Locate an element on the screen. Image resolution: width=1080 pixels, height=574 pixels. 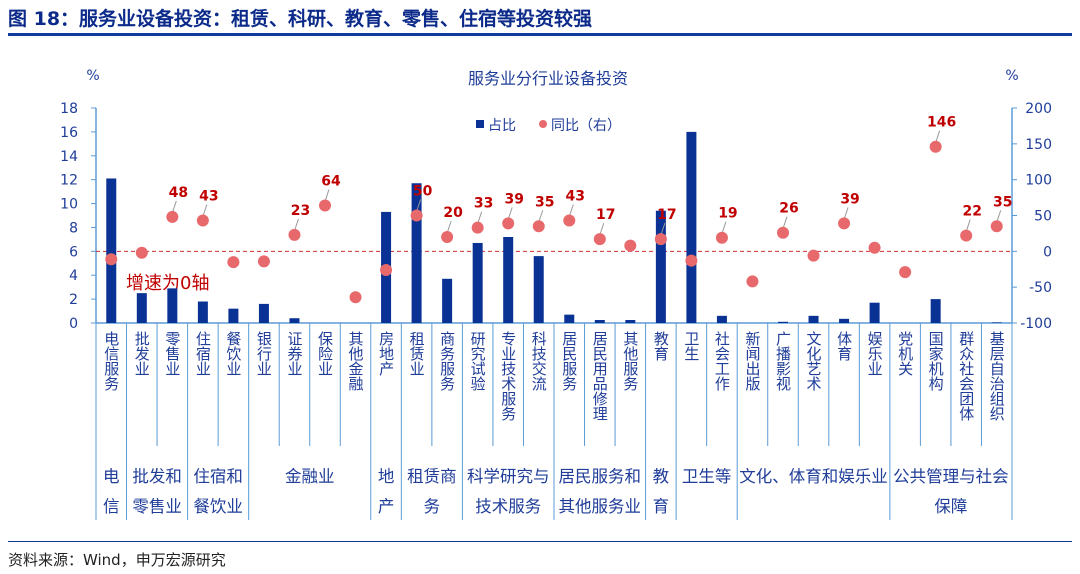
data-label: 23 is located at coordinates (300, 211).